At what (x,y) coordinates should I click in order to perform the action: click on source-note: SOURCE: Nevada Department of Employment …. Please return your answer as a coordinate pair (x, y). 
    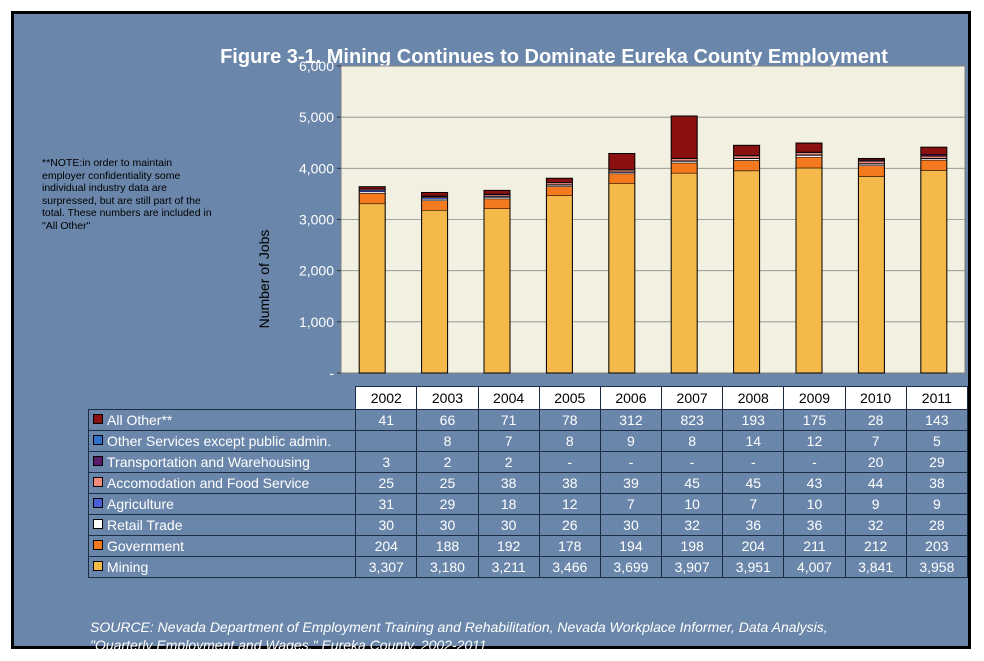
    Looking at the image, I should click on (459, 636).